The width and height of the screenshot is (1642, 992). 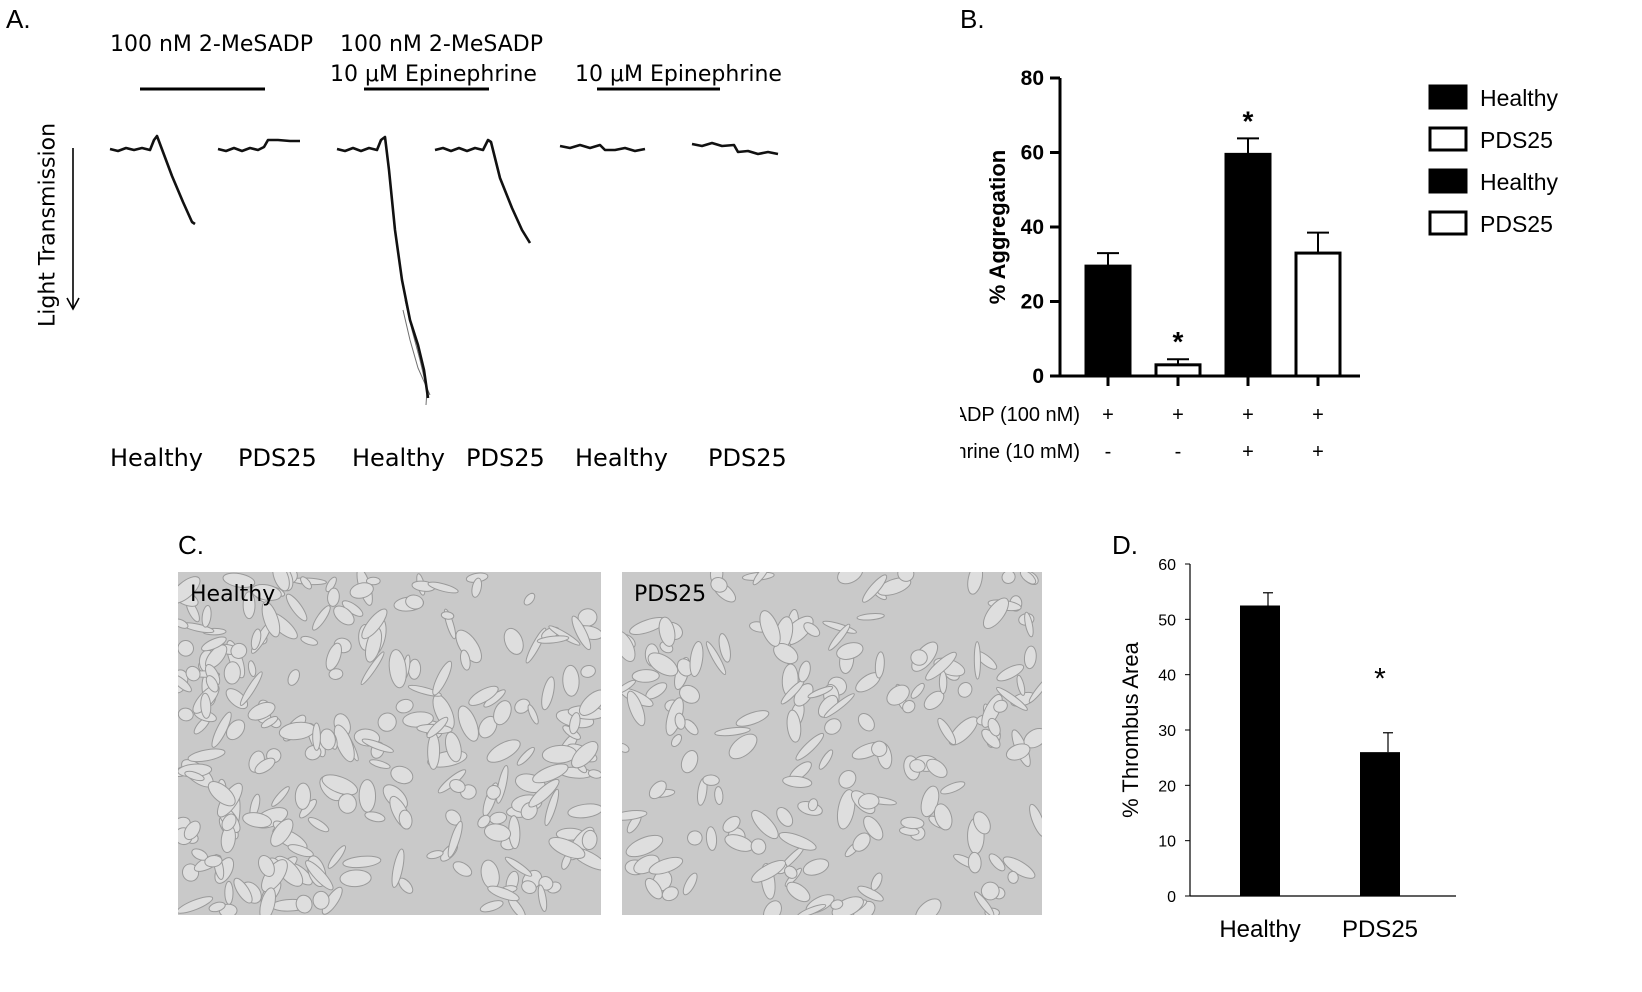 What do you see at coordinates (1130, 729) in the screenshot?
I see `y-axis-label: % Thrombus Area` at bounding box center [1130, 729].